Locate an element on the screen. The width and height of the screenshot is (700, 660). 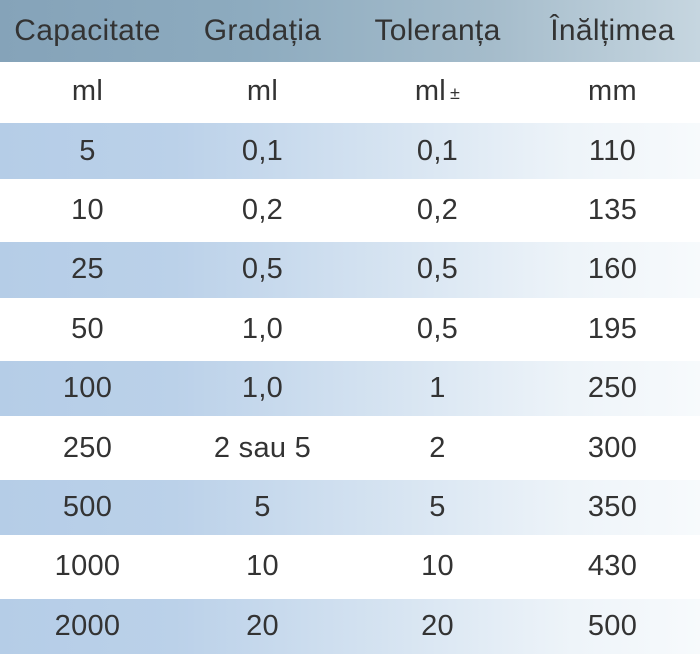
table-row: 50 1,0 0,5 195 is located at coordinates (350, 329).